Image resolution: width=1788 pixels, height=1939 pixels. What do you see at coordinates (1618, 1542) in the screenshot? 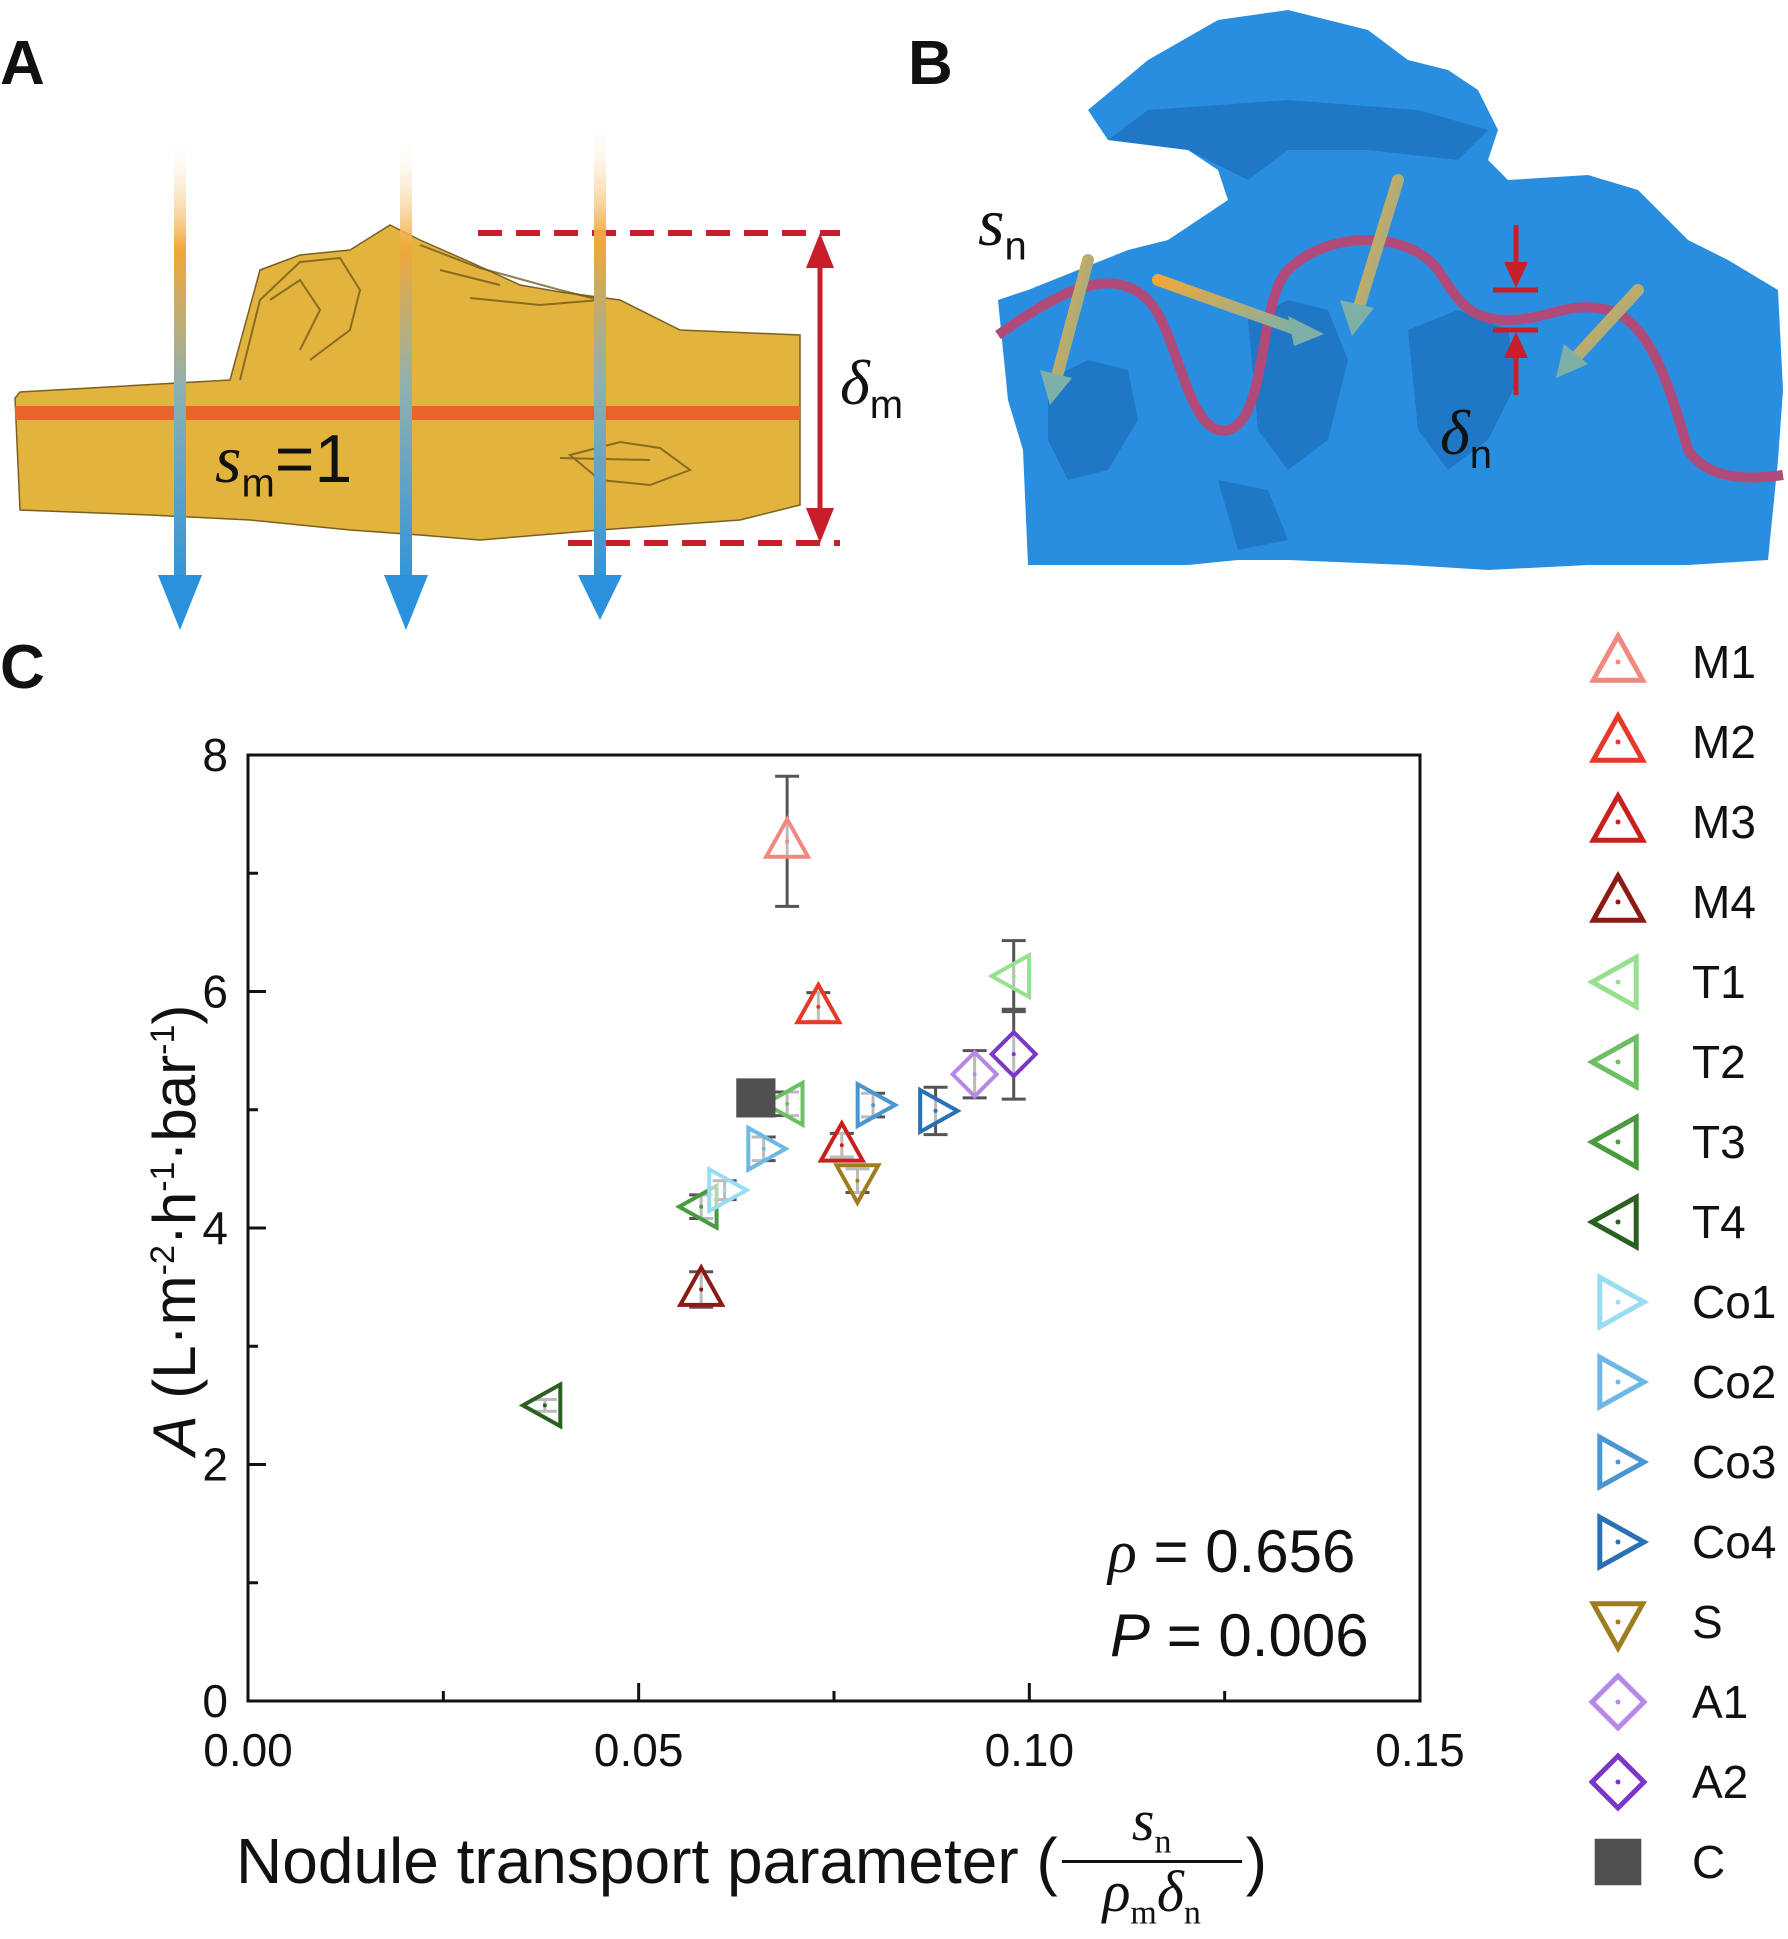
I see `legend-marker-center-co4` at bounding box center [1618, 1542].